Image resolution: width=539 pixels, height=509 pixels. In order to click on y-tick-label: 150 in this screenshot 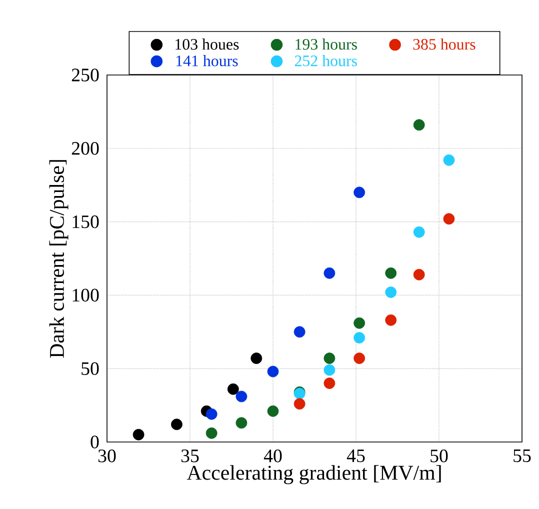, I will do `click(85, 221)`.